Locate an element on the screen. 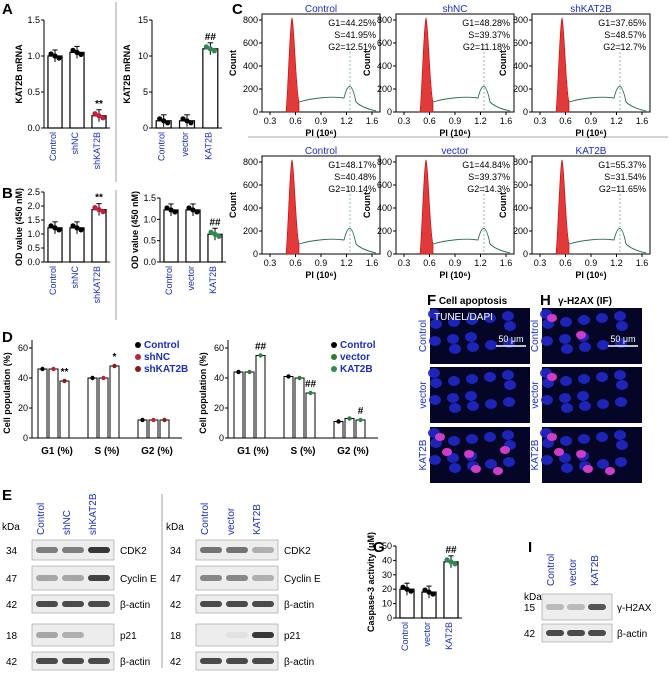 The width and height of the screenshot is (669, 680). panel-i-mw-label: 15 is located at coordinates (530, 608).